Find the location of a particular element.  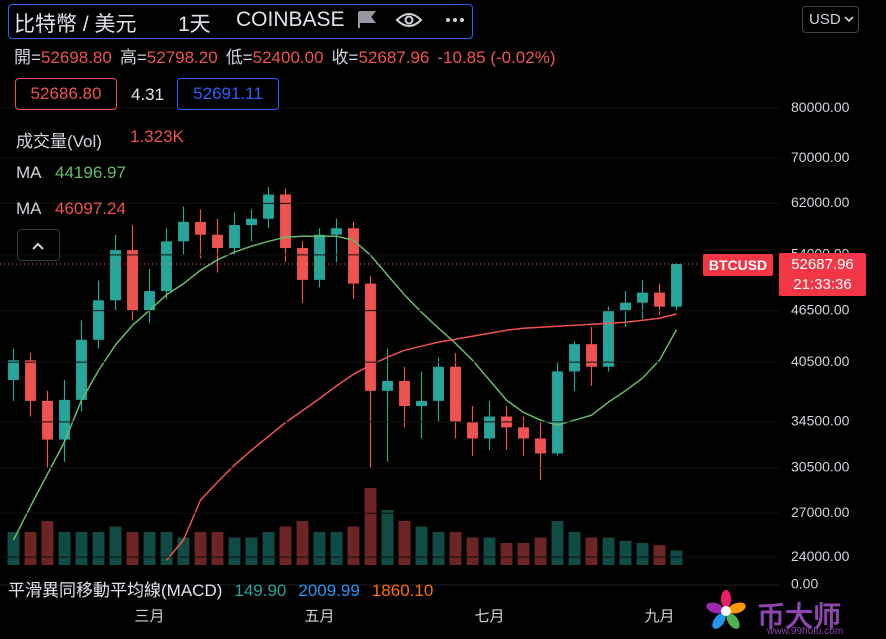

x-tick-label: 五月 is located at coordinates (319, 616).